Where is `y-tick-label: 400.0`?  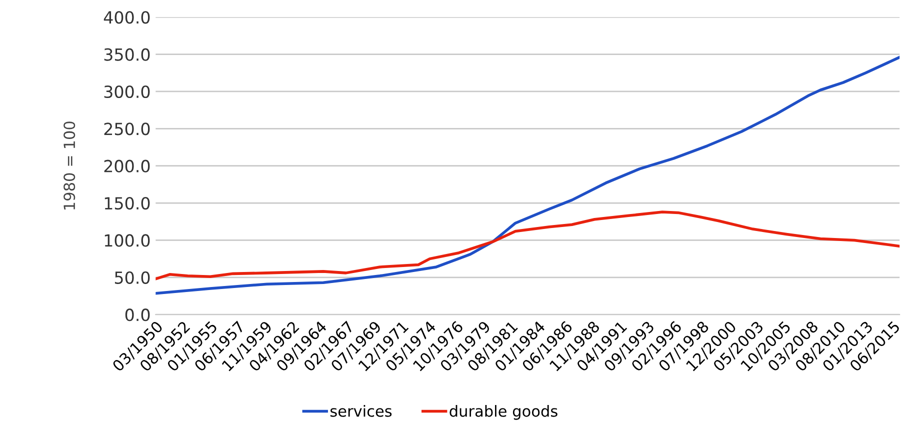 y-tick-label: 400.0 is located at coordinates (127, 17).